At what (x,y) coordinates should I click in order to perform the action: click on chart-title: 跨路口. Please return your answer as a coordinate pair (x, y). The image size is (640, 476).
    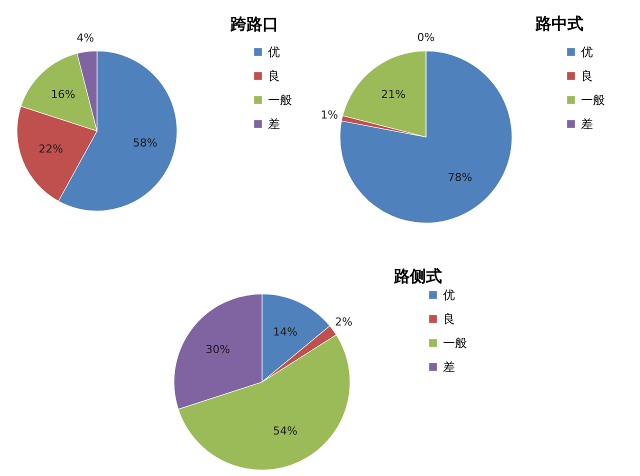
    Looking at the image, I should click on (254, 24).